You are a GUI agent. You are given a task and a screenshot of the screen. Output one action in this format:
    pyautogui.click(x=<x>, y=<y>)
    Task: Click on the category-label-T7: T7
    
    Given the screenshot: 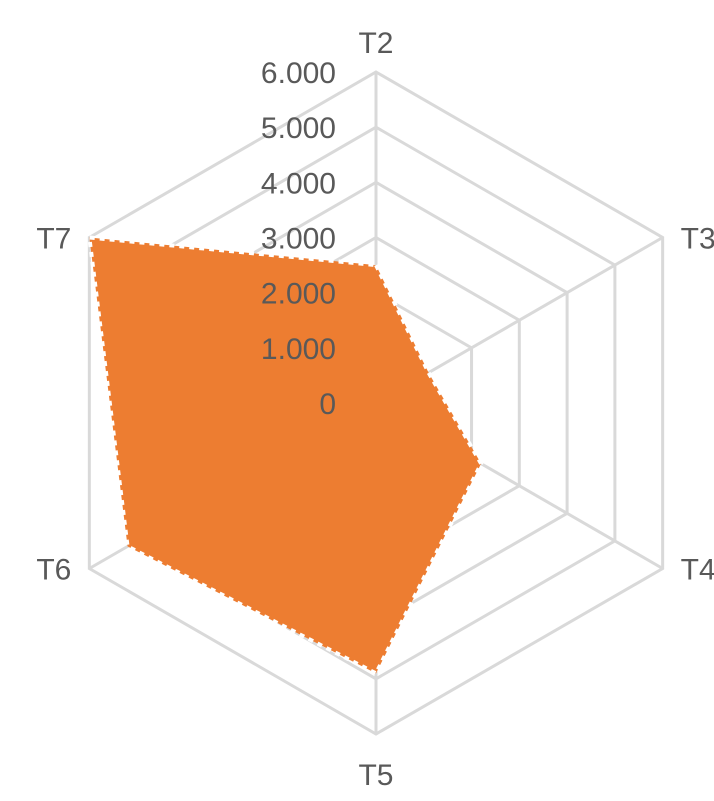 What is the action you would take?
    pyautogui.click(x=53, y=239)
    